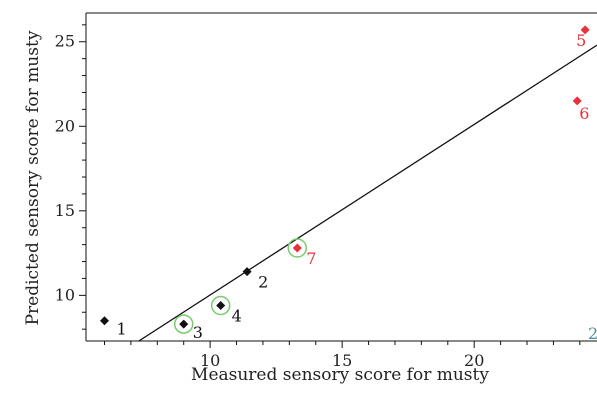 The height and width of the screenshot is (411, 597). I want to click on y-tick-label: 10, so click(65, 294).